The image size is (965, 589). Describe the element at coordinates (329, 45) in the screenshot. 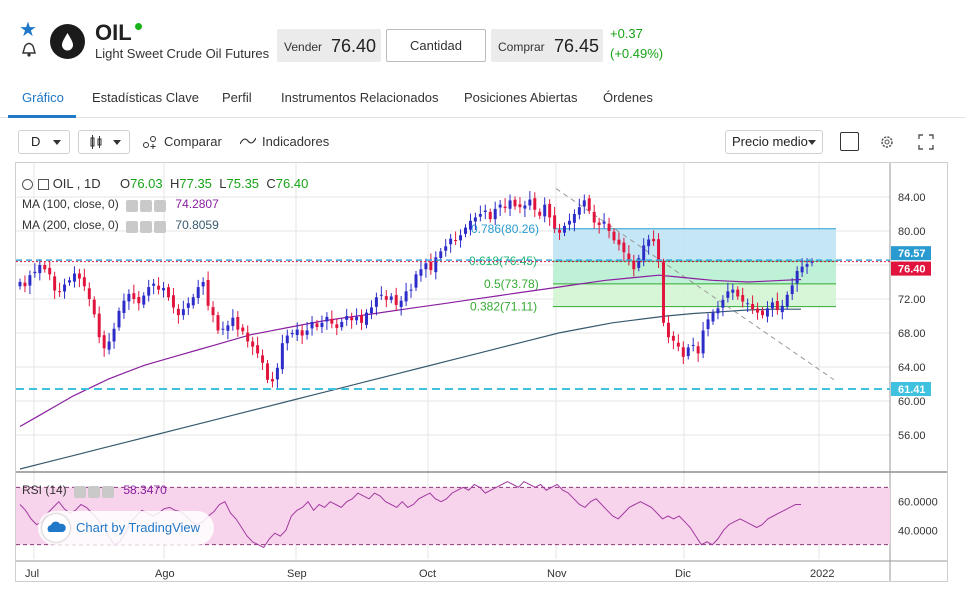

I see `sell-button: Vender 76.40` at that location.